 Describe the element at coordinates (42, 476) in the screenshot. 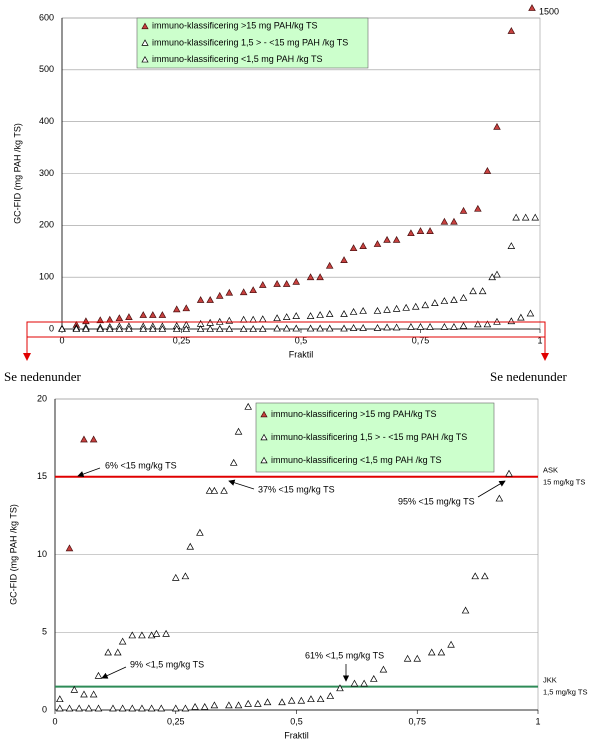

I see `y-tick-label: 15` at that location.